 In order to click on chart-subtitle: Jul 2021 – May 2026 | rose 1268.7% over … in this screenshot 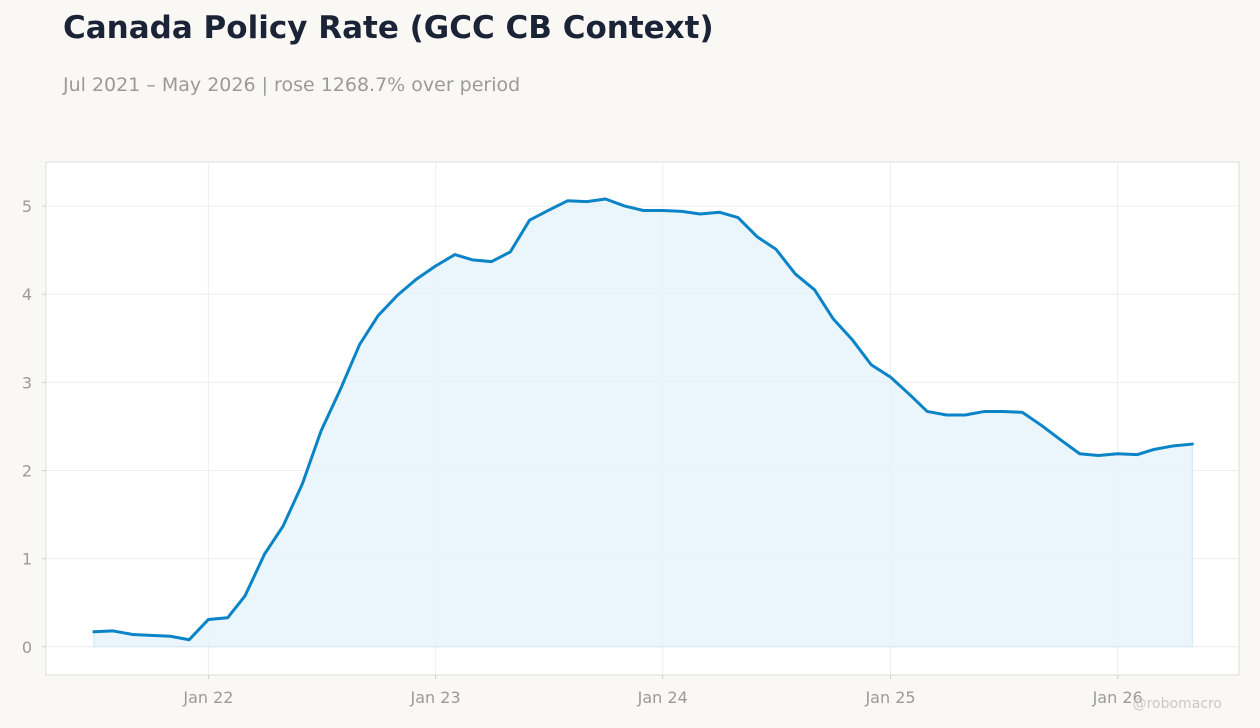, I will do `click(292, 85)`.